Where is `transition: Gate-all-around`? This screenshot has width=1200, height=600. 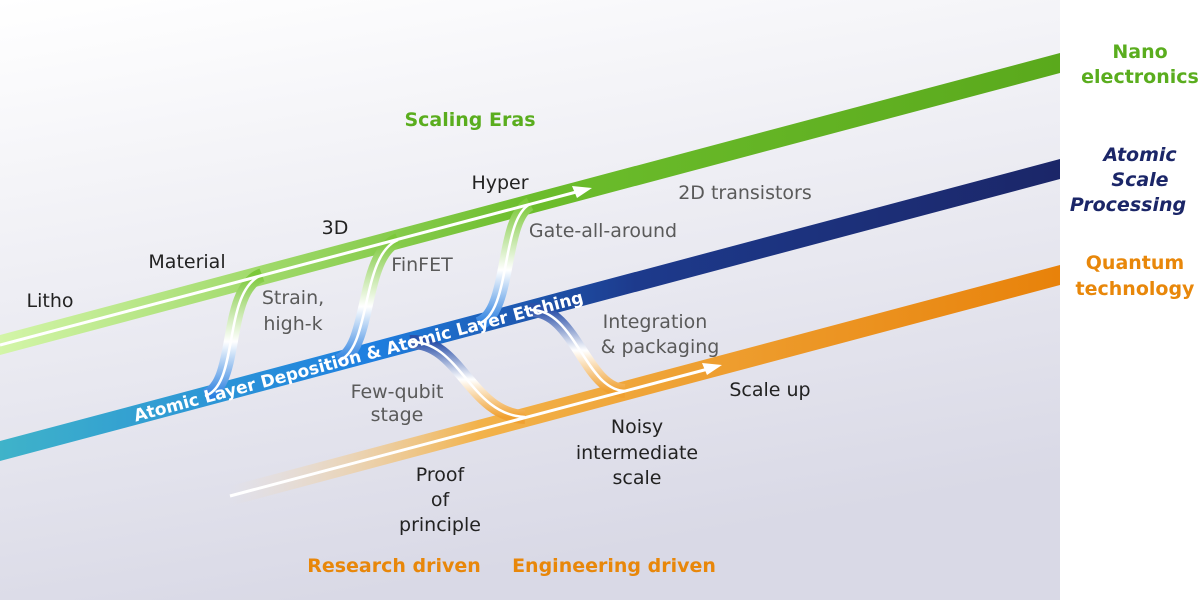
transition: Gate-all-around is located at coordinates (603, 231).